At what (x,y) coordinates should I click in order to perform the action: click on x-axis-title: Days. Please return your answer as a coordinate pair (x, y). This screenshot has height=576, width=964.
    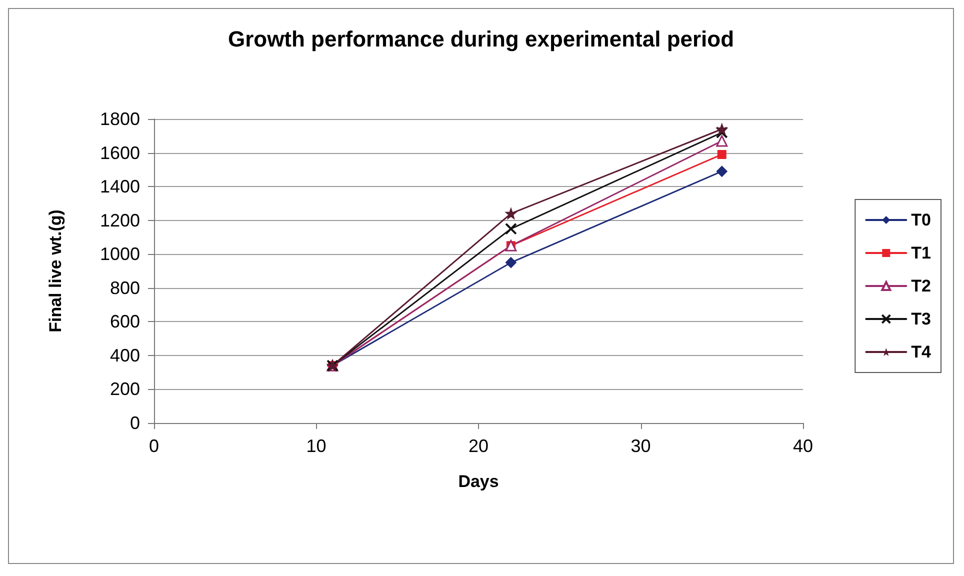
    Looking at the image, I should click on (478, 481).